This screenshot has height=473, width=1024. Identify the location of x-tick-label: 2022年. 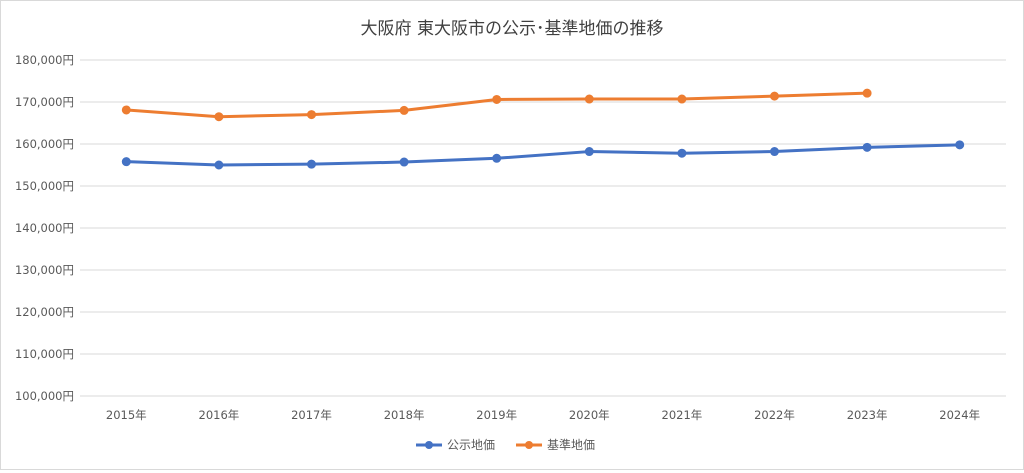
(774, 415).